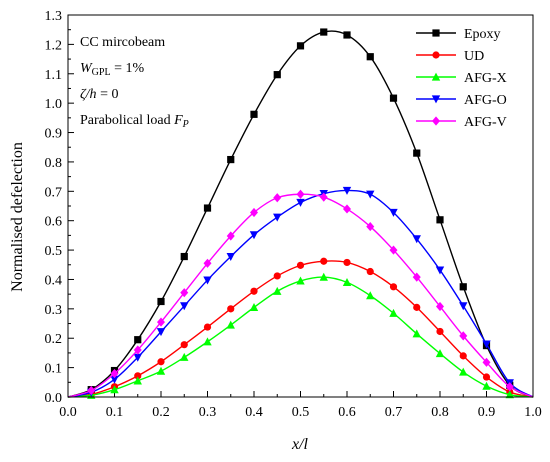  What do you see at coordinates (300, 444) in the screenshot?
I see `x-axis-label: x/l` at bounding box center [300, 444].